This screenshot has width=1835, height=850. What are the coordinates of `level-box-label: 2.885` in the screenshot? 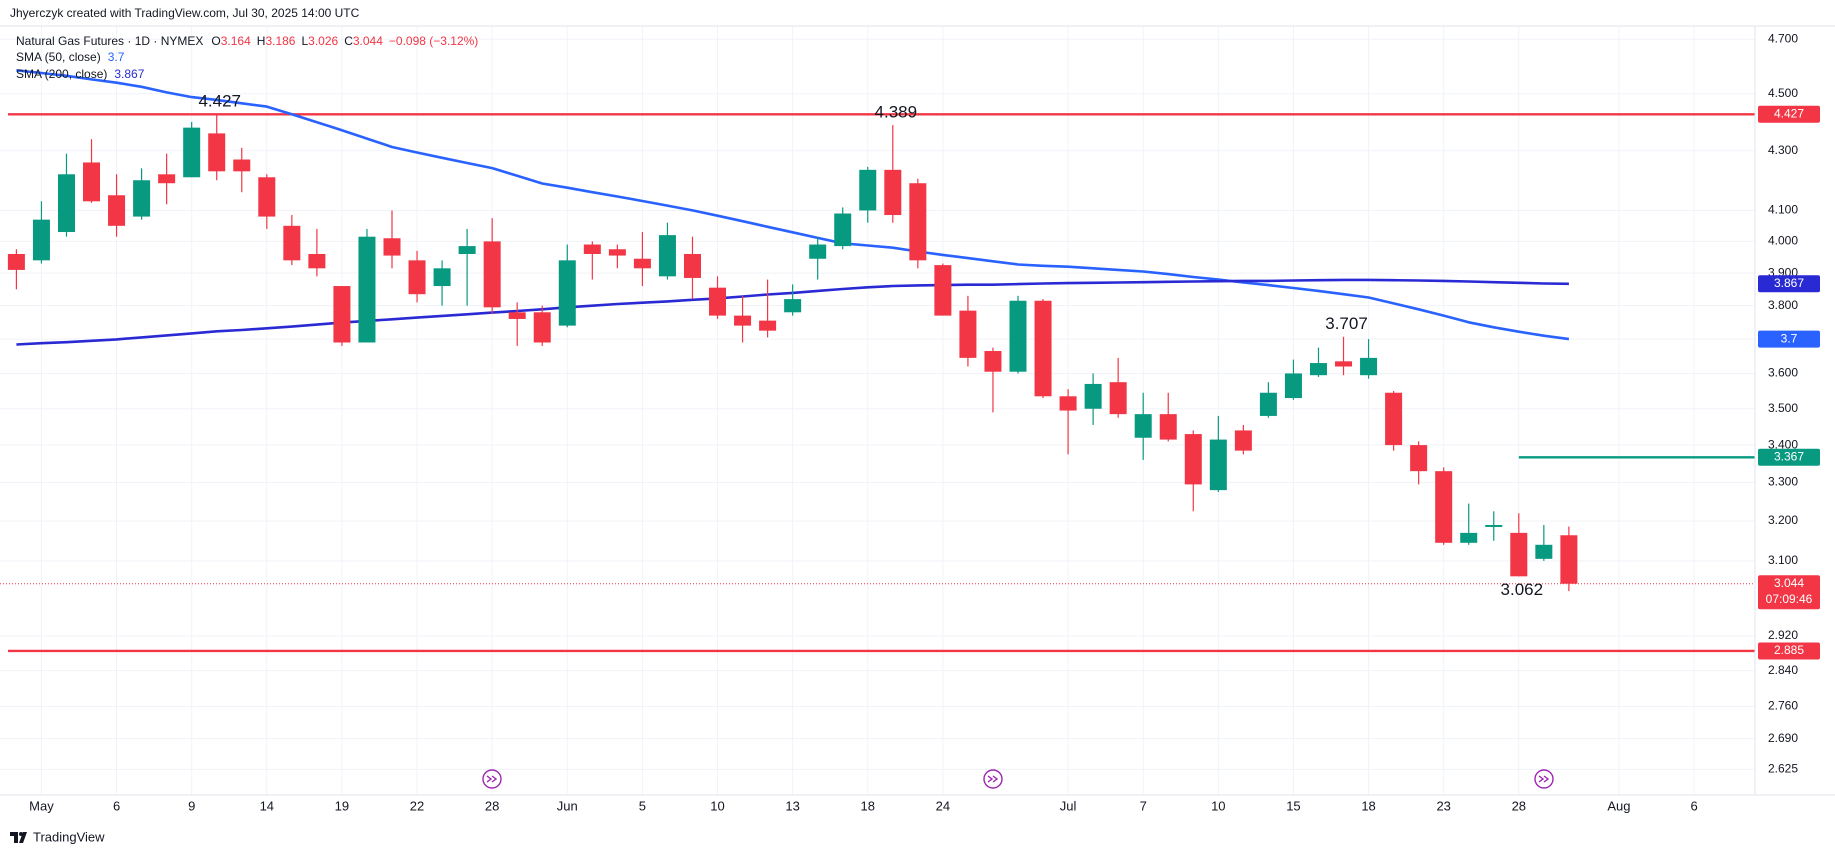 It's located at (1789, 650).